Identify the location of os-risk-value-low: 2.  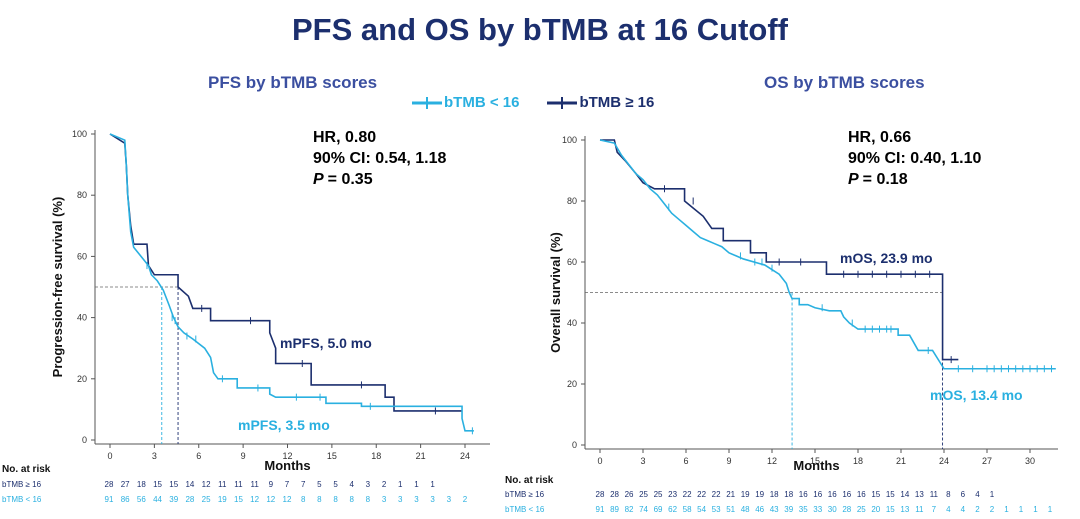
(977, 509).